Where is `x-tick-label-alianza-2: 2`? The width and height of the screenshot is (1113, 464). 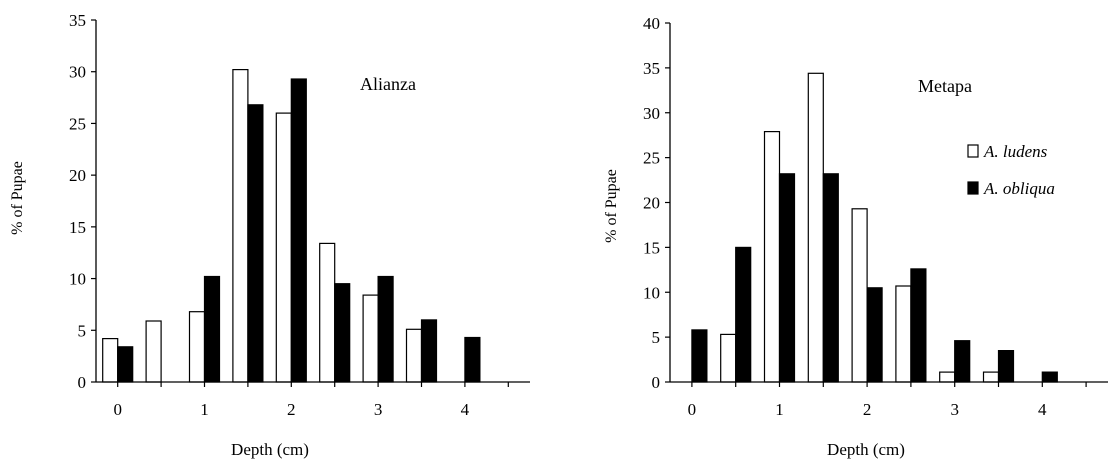 x-tick-label-alianza-2: 2 is located at coordinates (291, 409).